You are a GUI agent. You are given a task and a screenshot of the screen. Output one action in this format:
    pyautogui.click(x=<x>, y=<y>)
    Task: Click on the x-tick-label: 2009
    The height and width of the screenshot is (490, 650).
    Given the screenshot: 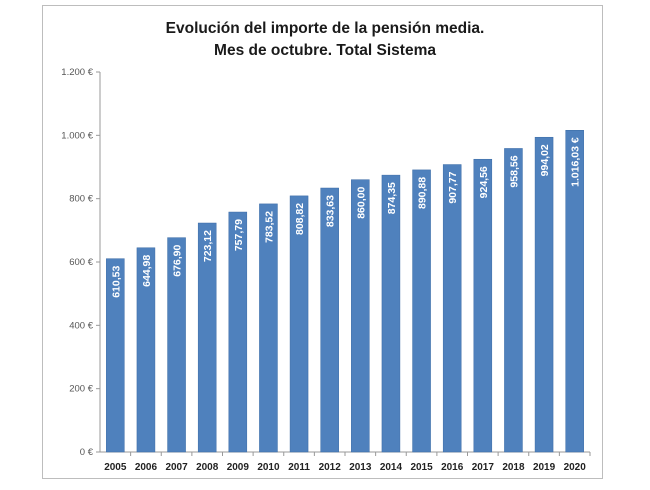 What is the action you would take?
    pyautogui.click(x=238, y=467)
    